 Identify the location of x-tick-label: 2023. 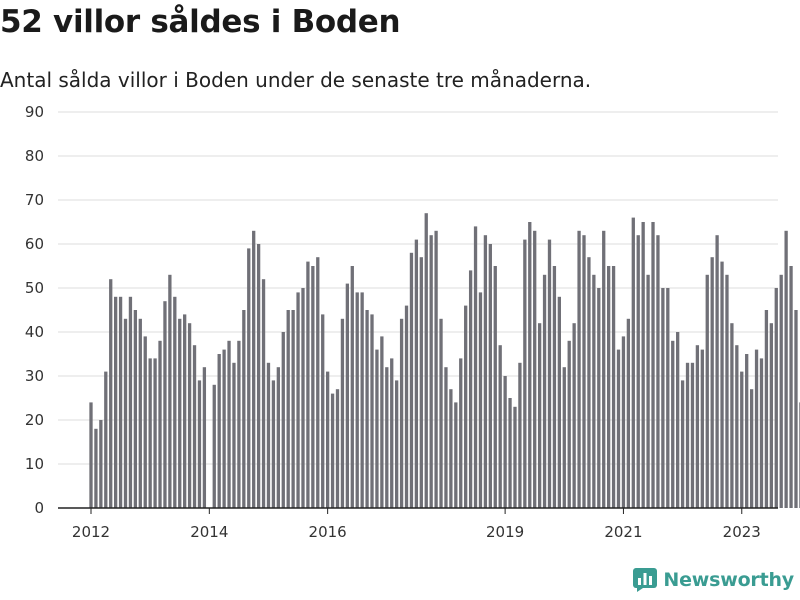
(742, 532).